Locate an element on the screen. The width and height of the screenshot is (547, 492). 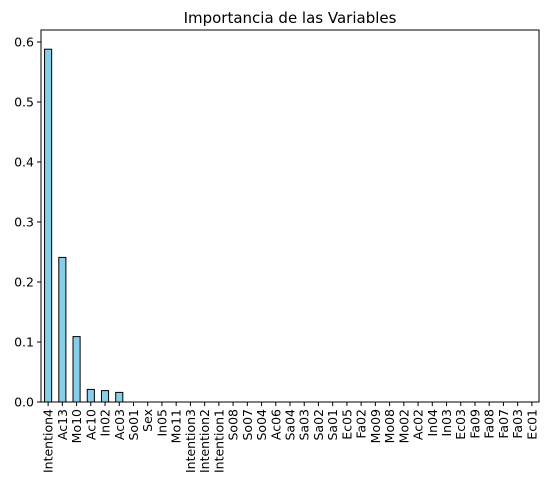
x-tick-label: Mo08 is located at coordinates (389, 426).